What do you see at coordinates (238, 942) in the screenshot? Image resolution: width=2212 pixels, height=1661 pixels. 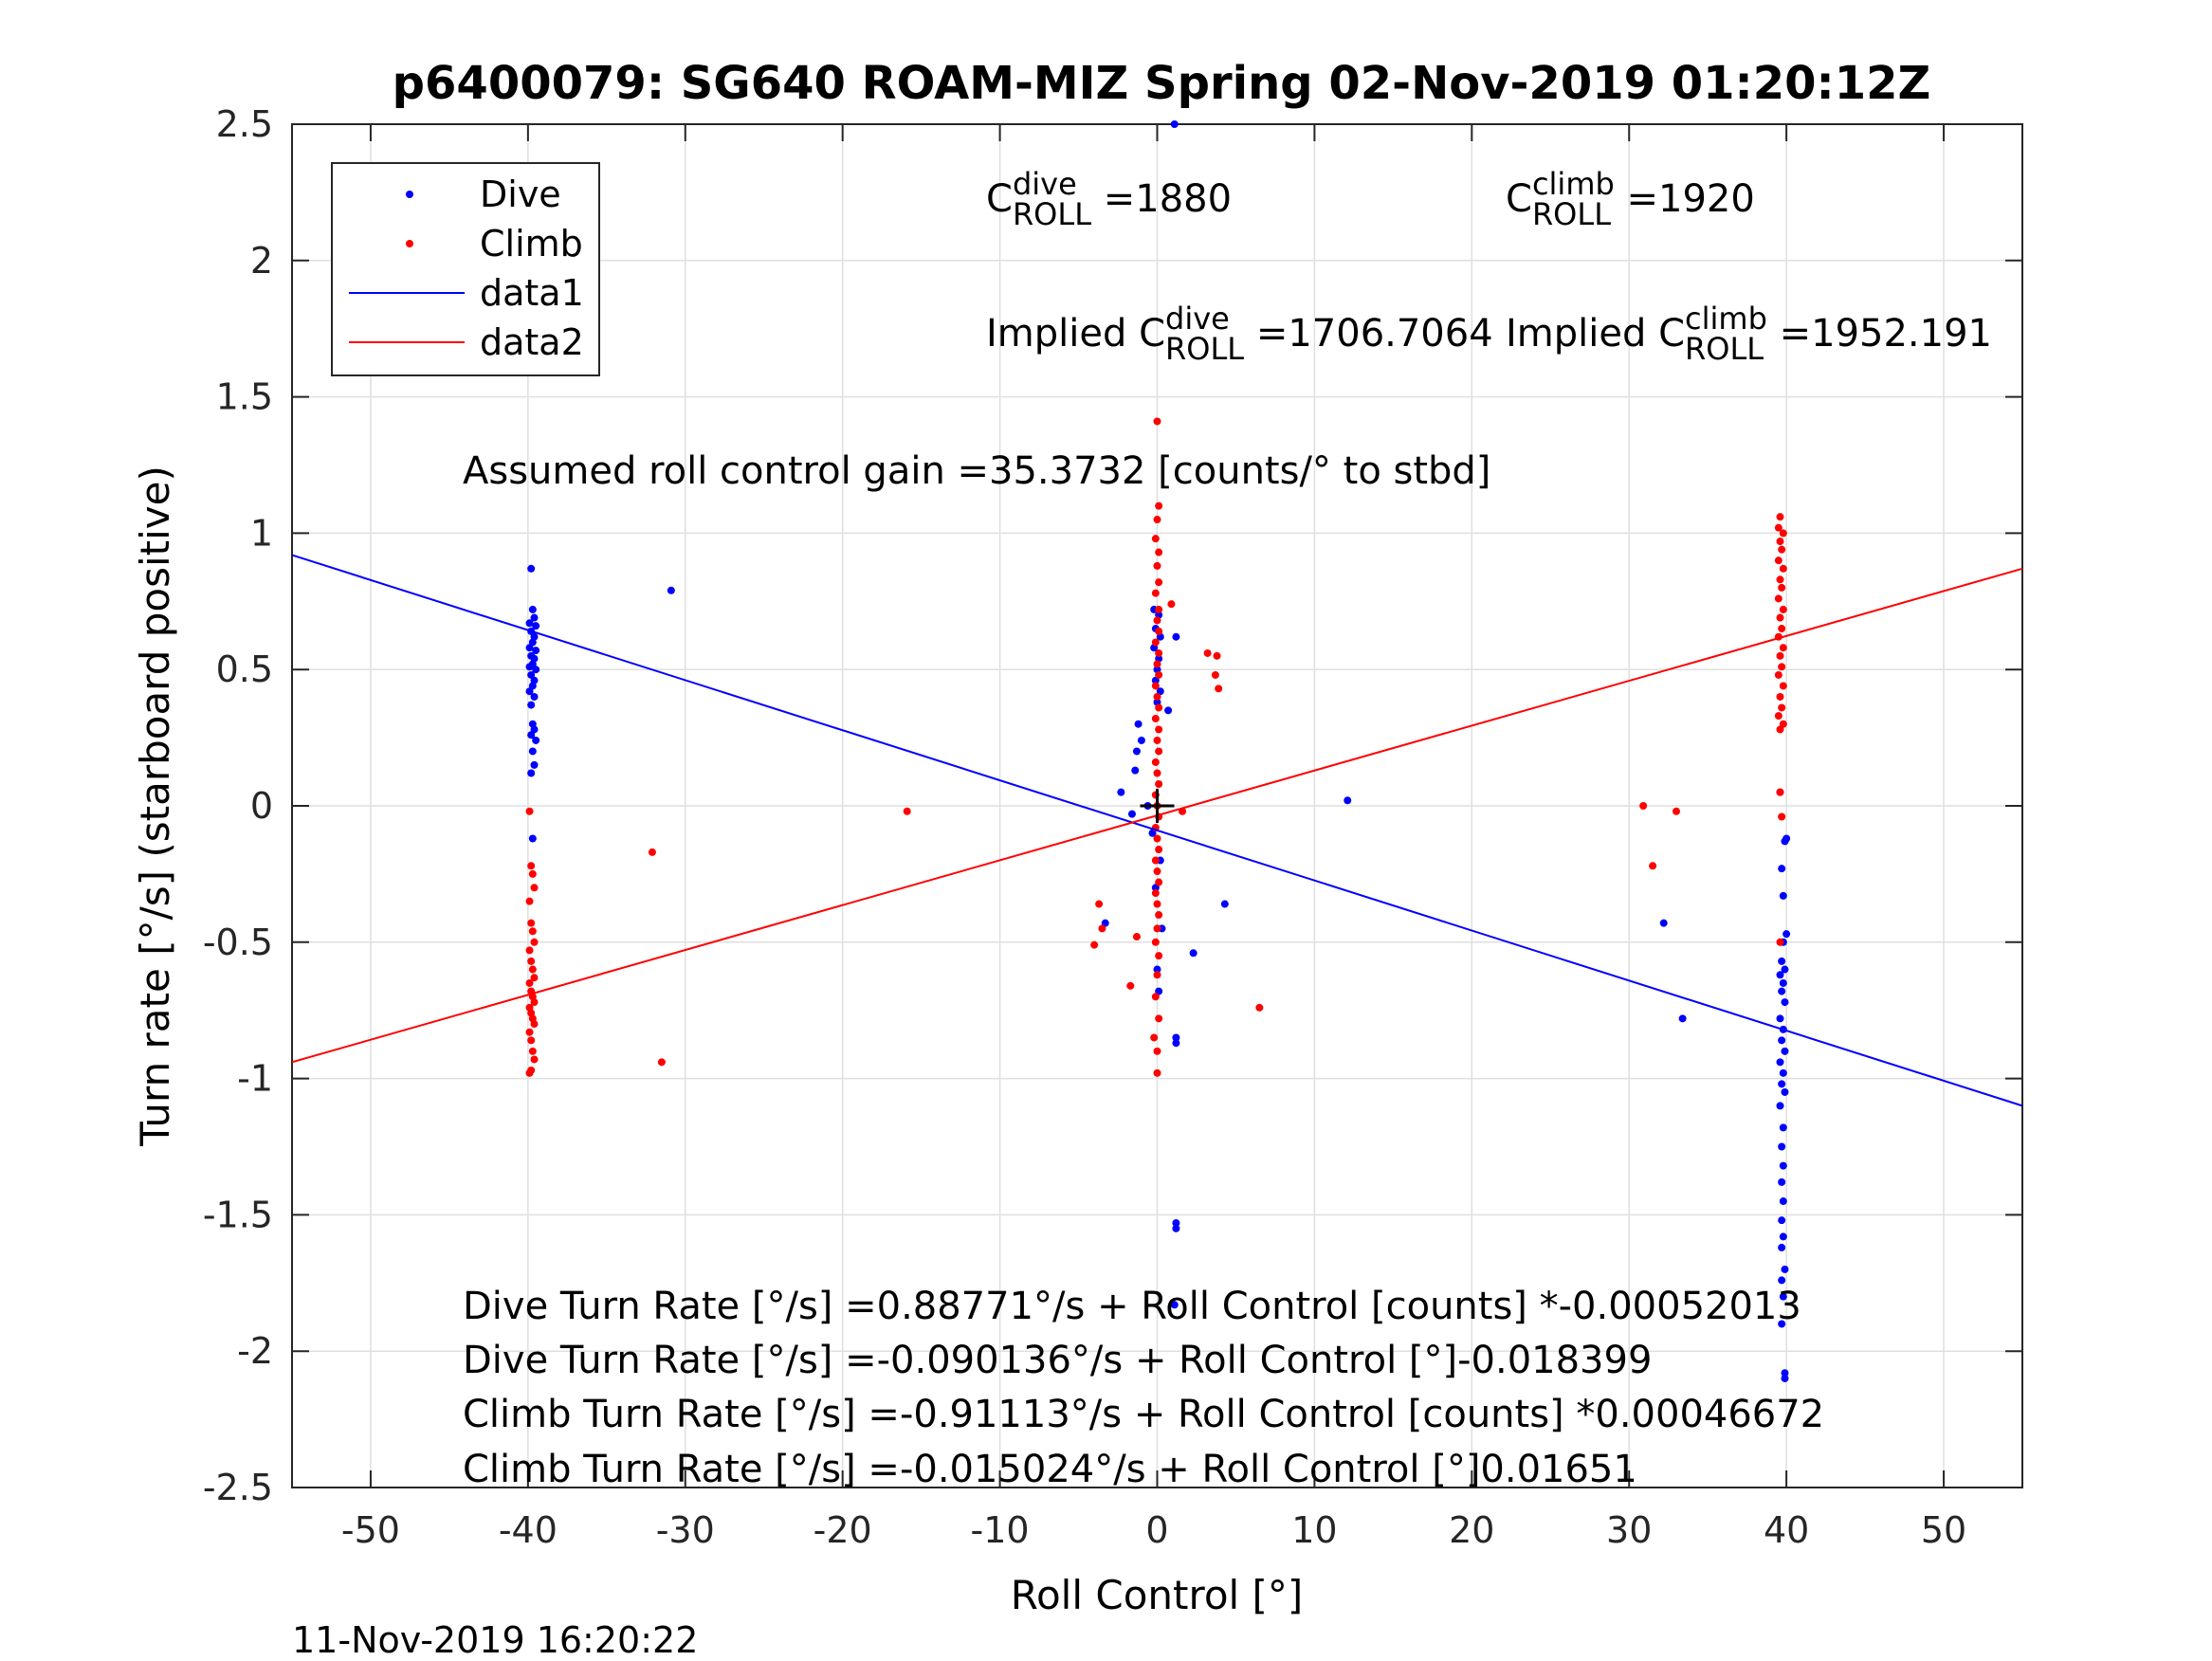 I see `y-tick-label: -0.5` at bounding box center [238, 942].